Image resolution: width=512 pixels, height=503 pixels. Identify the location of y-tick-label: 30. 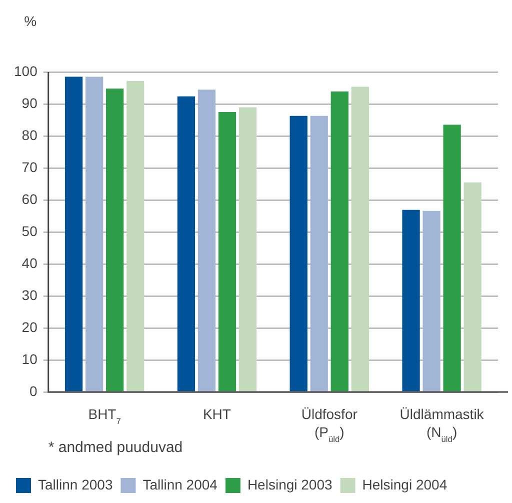
(30, 294).